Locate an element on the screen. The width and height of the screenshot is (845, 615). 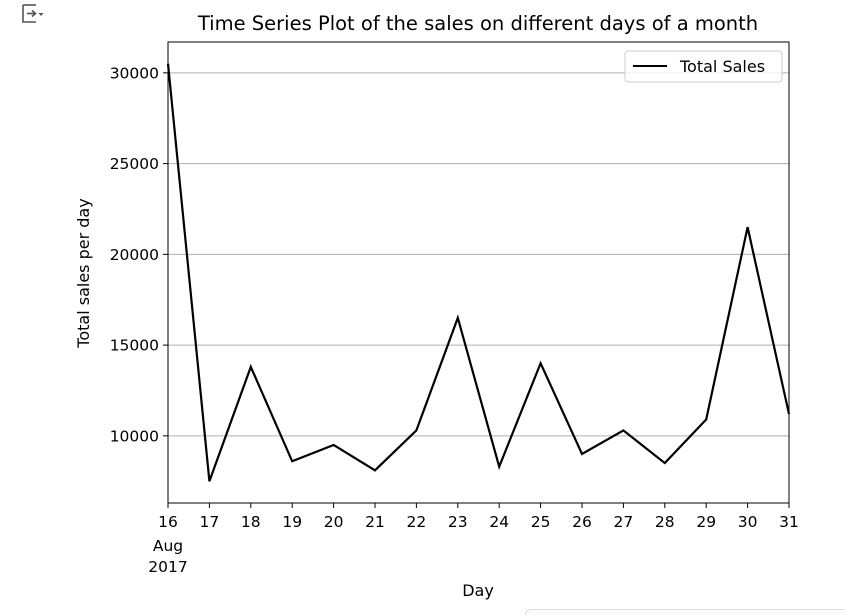
y-tick-label: 10000 is located at coordinates (134, 436).